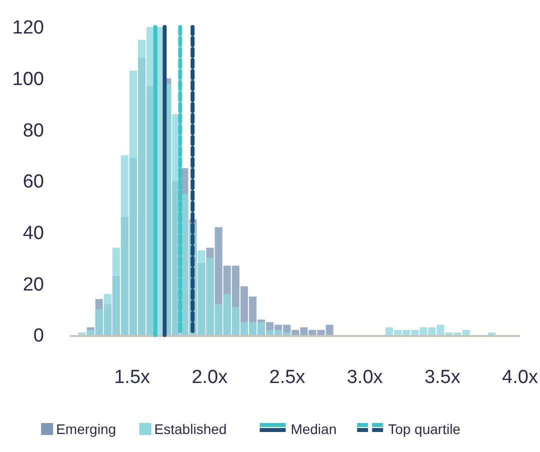  What do you see at coordinates (132, 377) in the screenshot?
I see `x-tick-label: 1.5x` at bounding box center [132, 377].